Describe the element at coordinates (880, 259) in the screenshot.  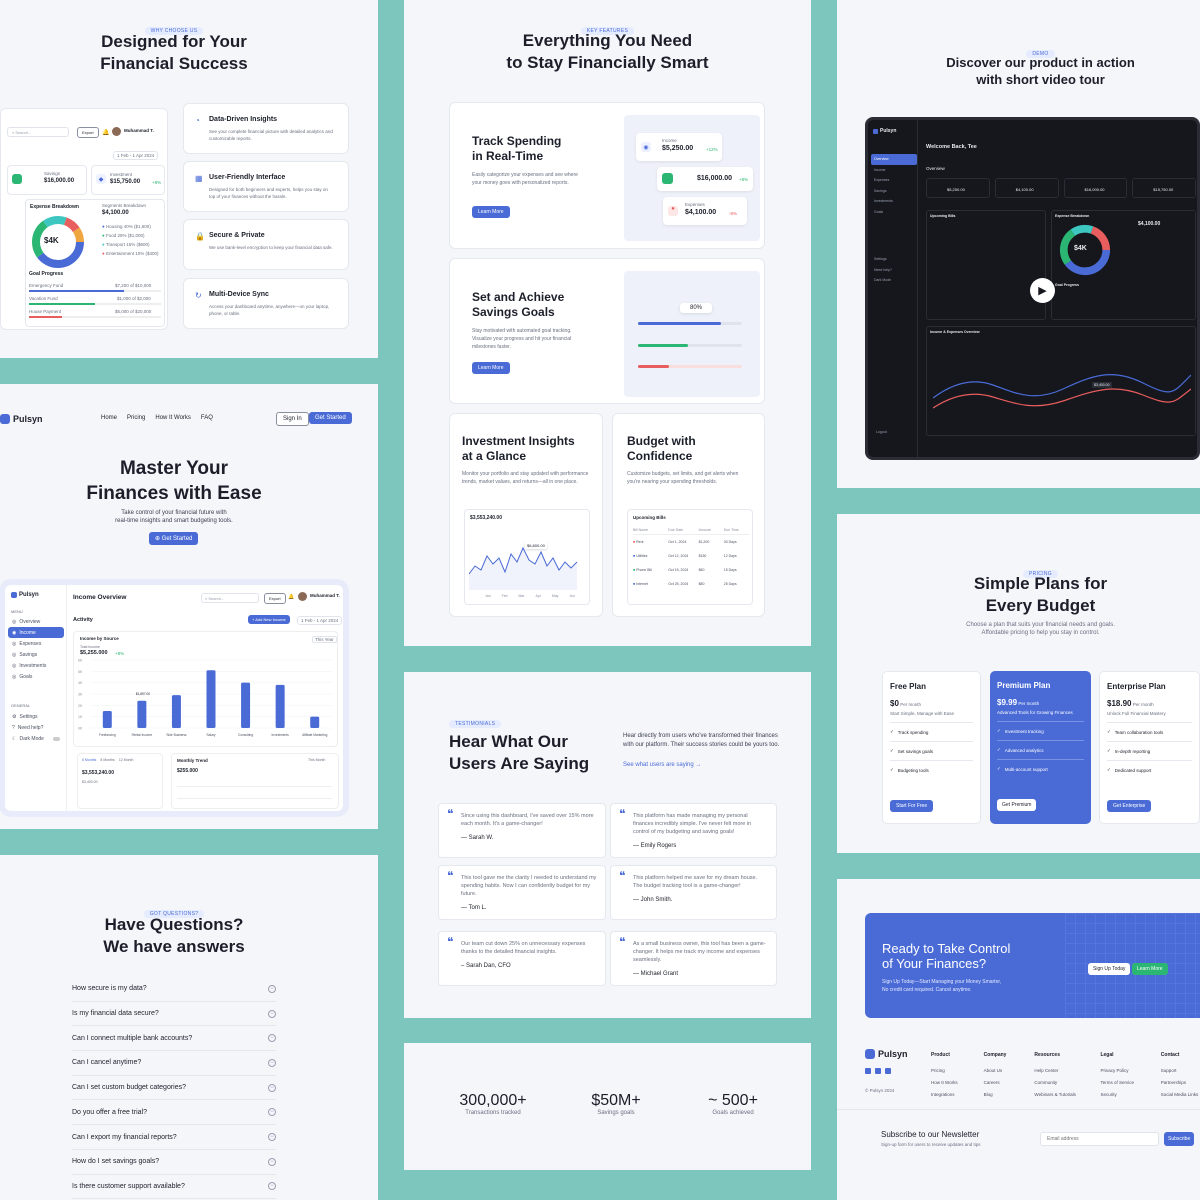
I see `sidebar-item-settings: Settings` at that location.